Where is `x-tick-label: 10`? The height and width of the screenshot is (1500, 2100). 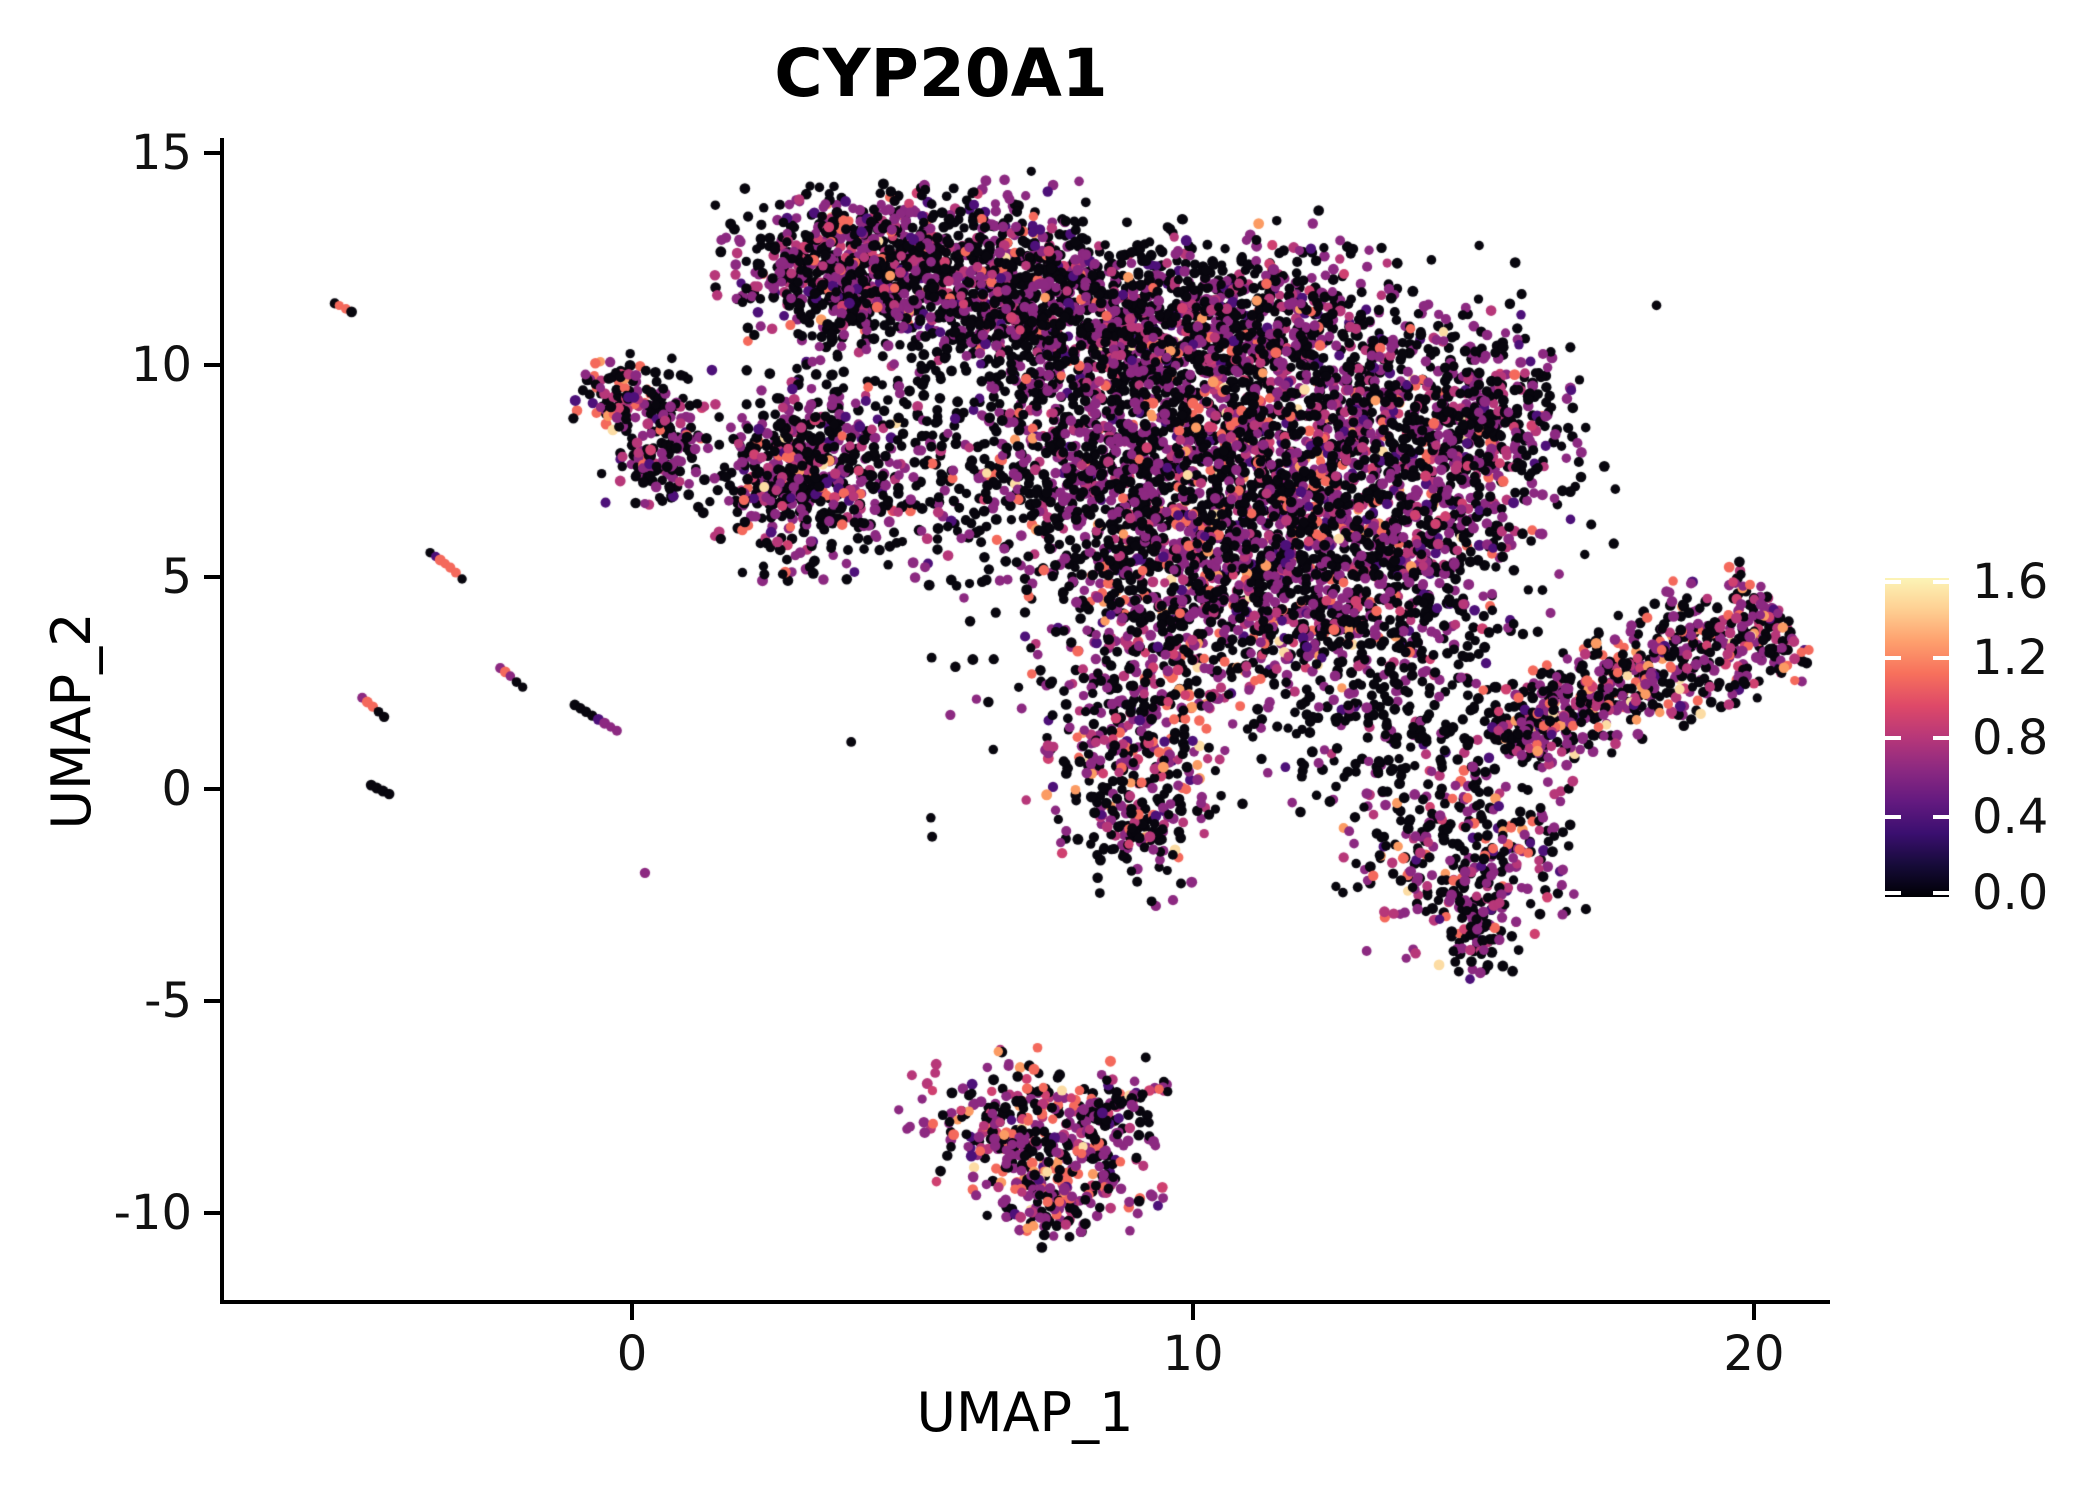 x-tick-label: 10 is located at coordinates (1193, 1354).